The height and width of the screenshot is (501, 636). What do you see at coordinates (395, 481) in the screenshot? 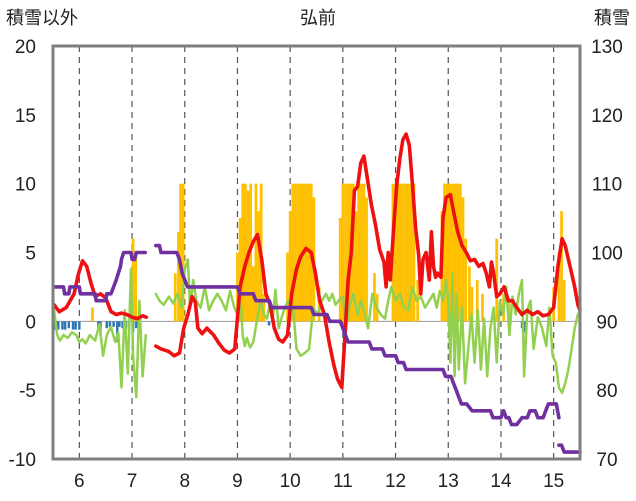
I see `x-tick-label: 12` at bounding box center [395, 481].